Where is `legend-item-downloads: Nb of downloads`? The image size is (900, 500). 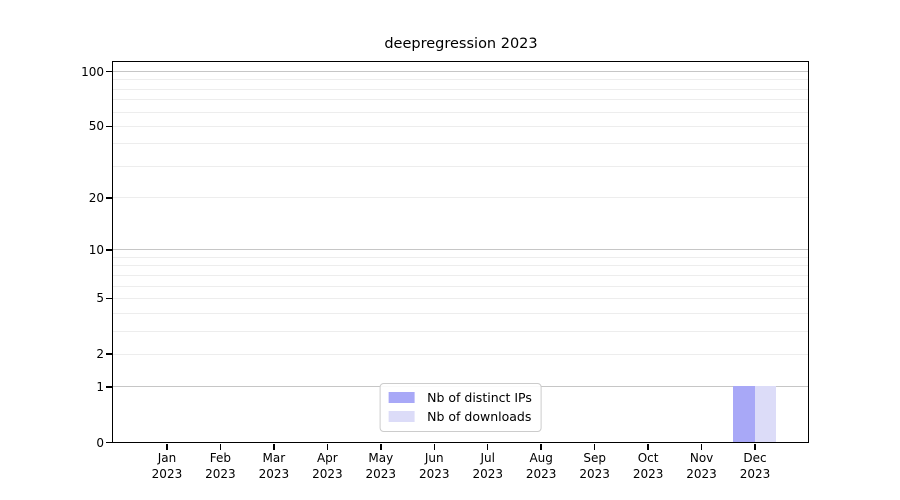
legend-item-downloads: Nb of downloads is located at coordinates (460, 416).